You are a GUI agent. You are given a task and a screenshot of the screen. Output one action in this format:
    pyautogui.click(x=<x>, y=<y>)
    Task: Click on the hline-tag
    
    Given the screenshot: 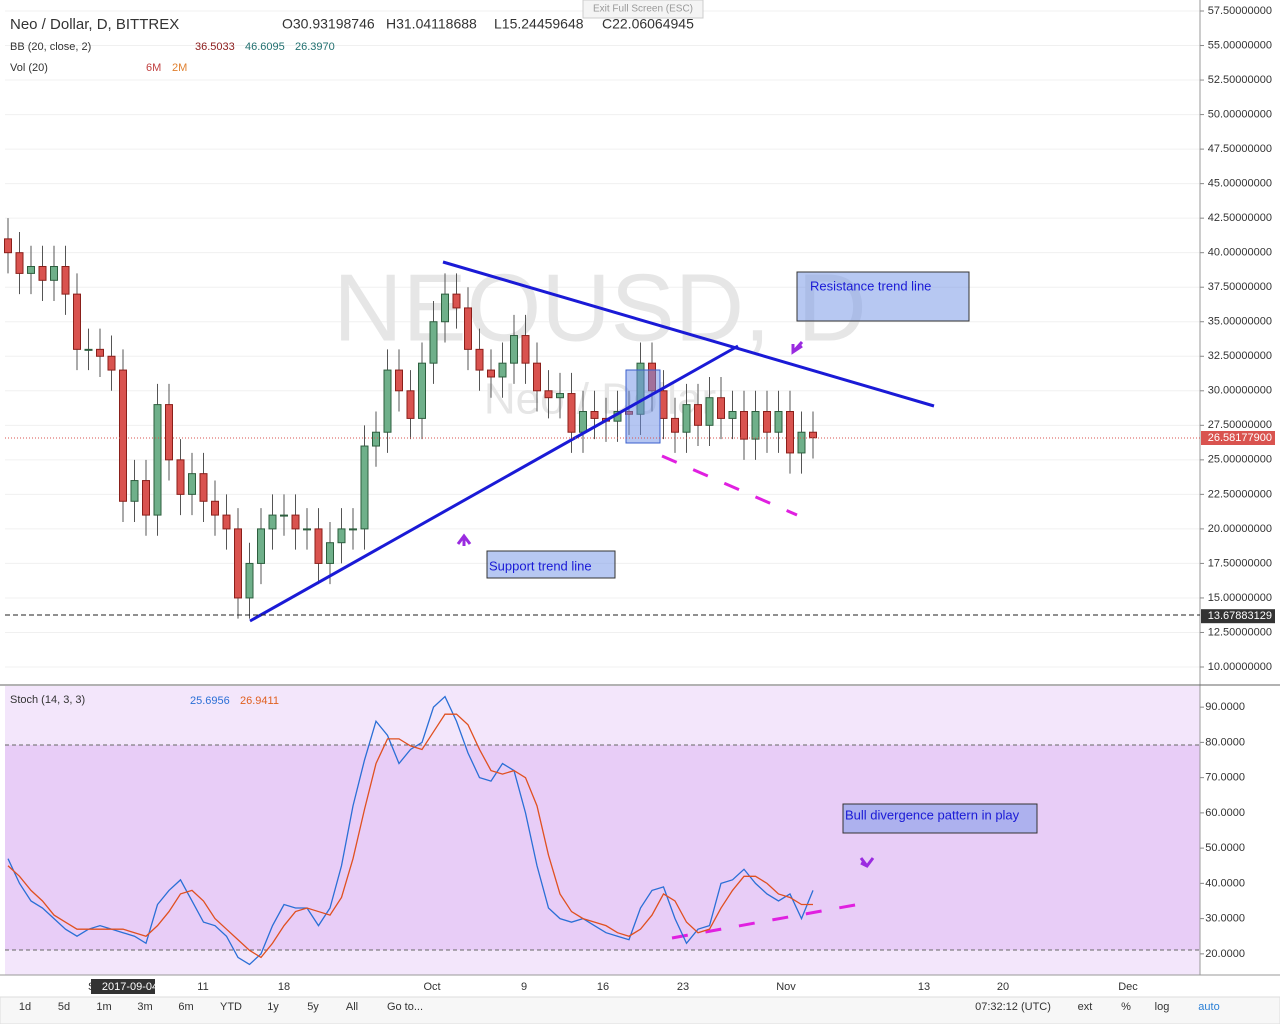 What is the action you would take?
    pyautogui.click(x=1238, y=616)
    